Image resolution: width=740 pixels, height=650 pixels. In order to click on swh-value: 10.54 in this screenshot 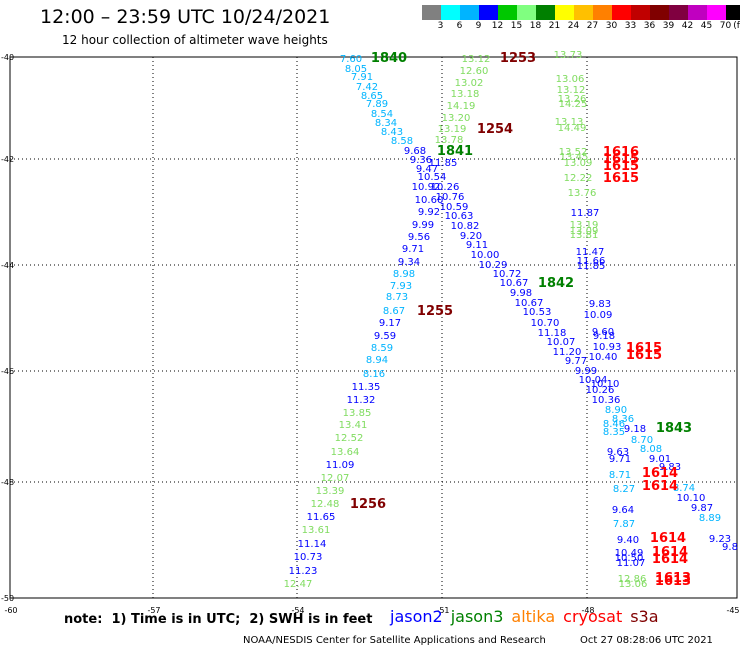, I will do `click(432, 177)`.